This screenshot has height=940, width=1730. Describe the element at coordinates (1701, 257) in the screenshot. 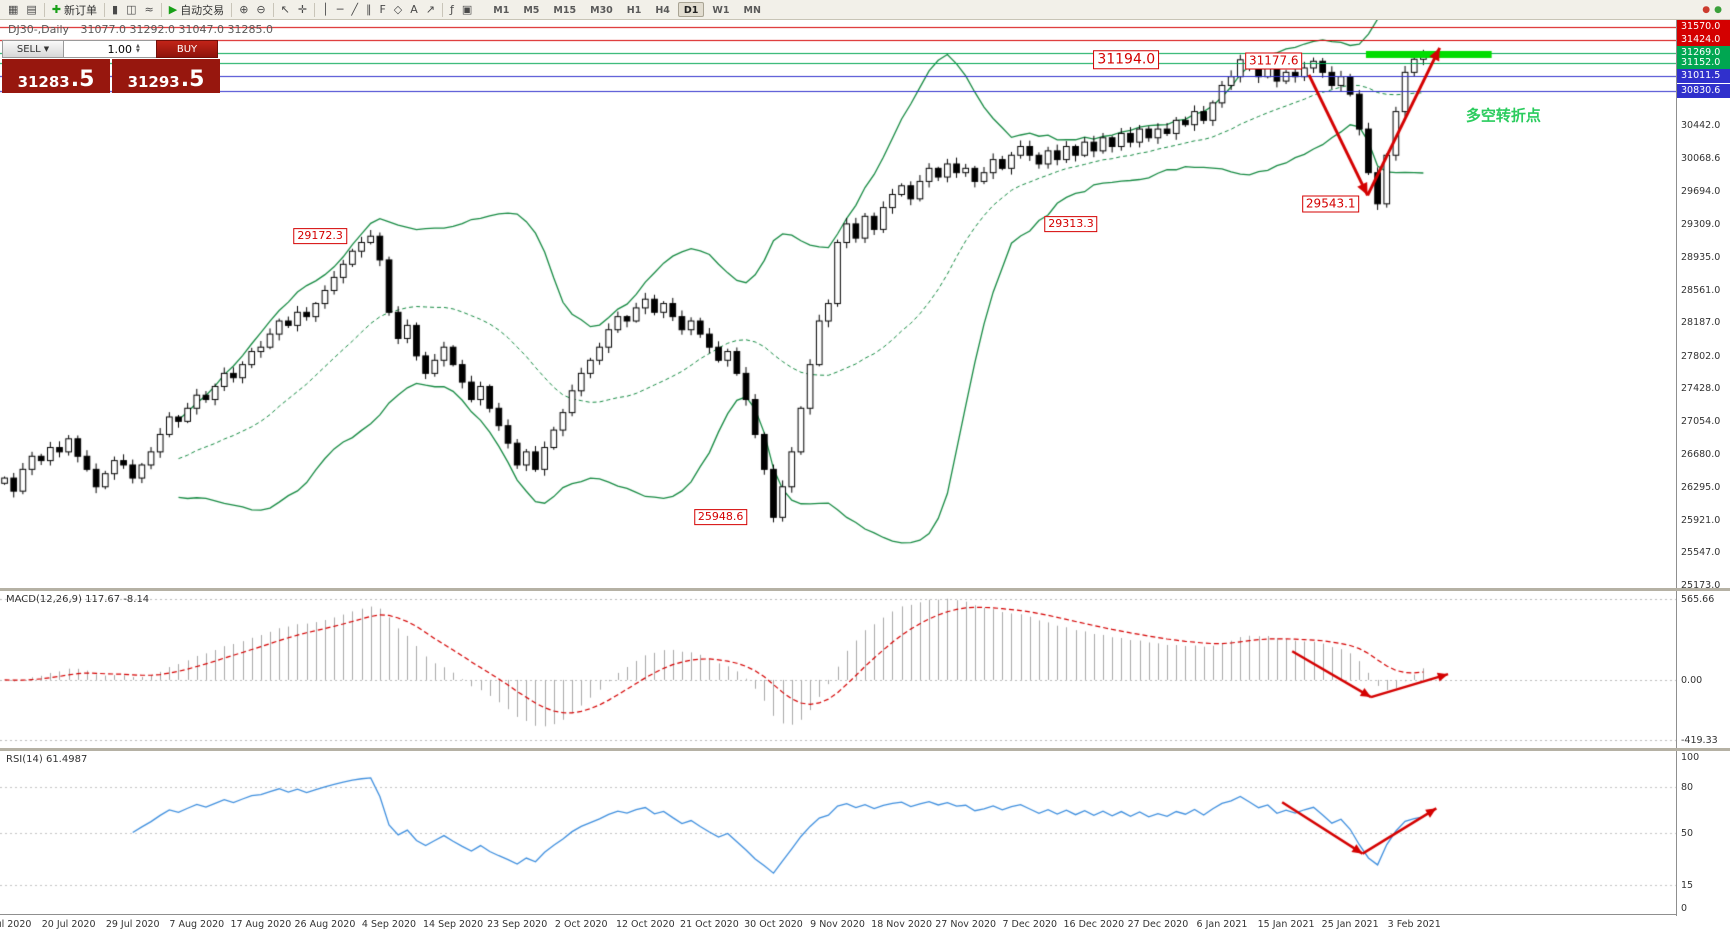

I see `price-scale-tick: 28935.0` at that location.